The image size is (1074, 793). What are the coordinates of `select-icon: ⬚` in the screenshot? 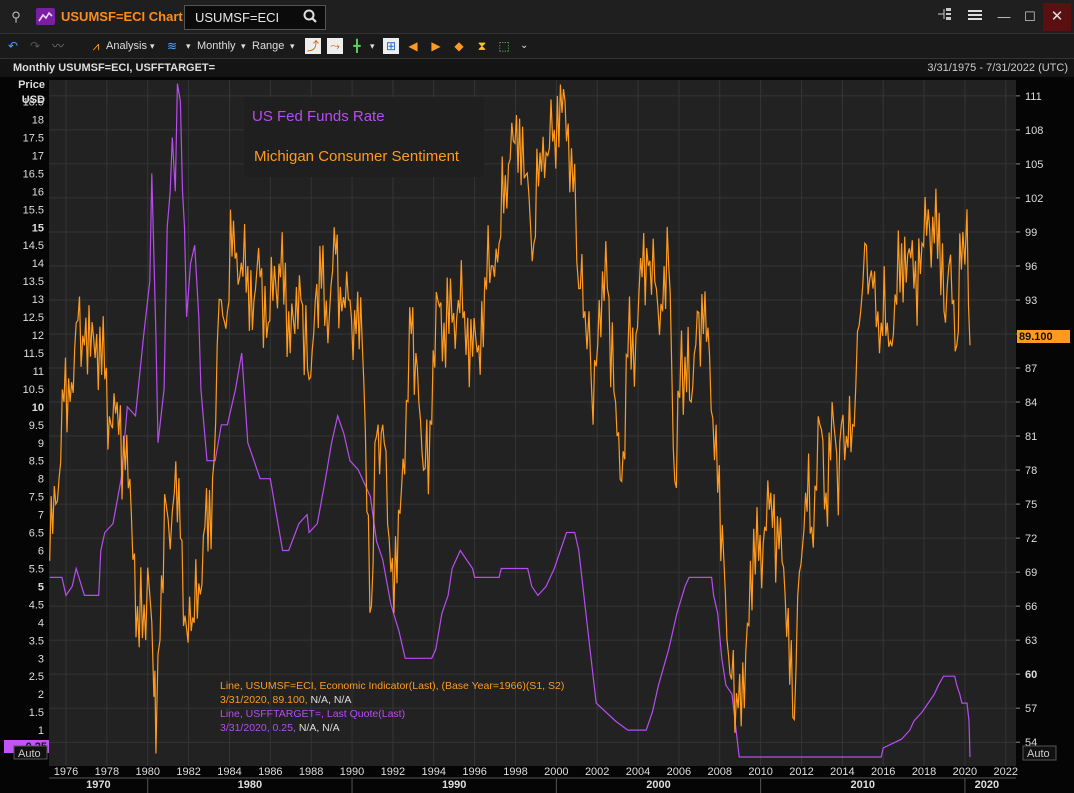 It's located at (504, 46).